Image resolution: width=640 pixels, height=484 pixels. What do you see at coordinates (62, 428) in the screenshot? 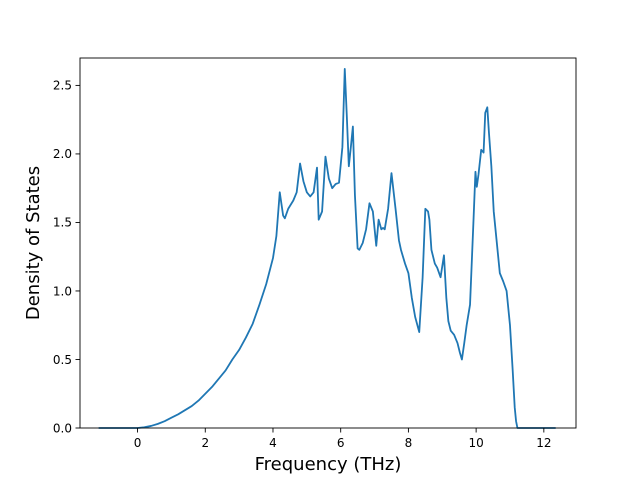
I see `y-tick-label: 0.0` at bounding box center [62, 428].